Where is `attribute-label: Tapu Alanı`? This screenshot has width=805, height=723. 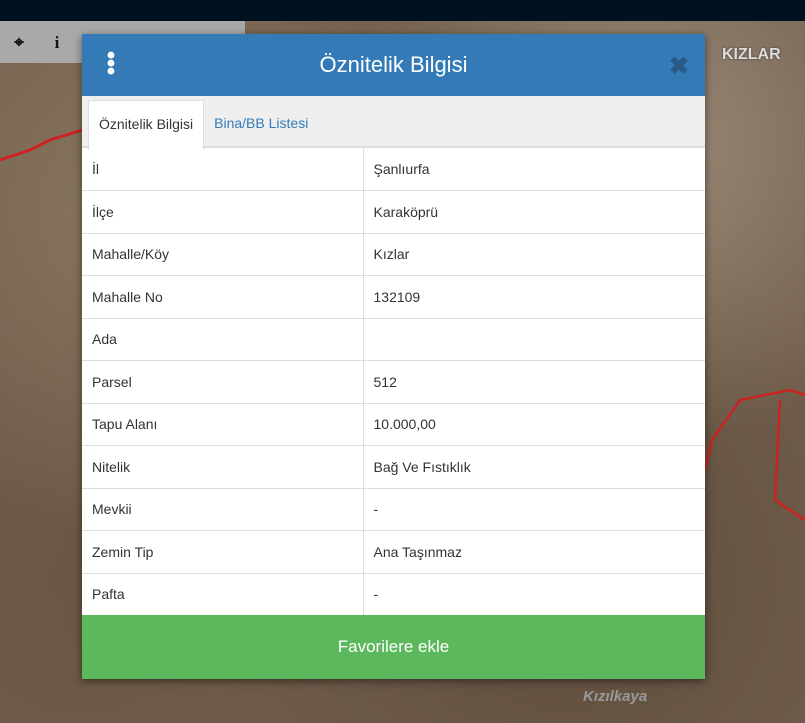
attribute-label: Tapu Alanı is located at coordinates (223, 424).